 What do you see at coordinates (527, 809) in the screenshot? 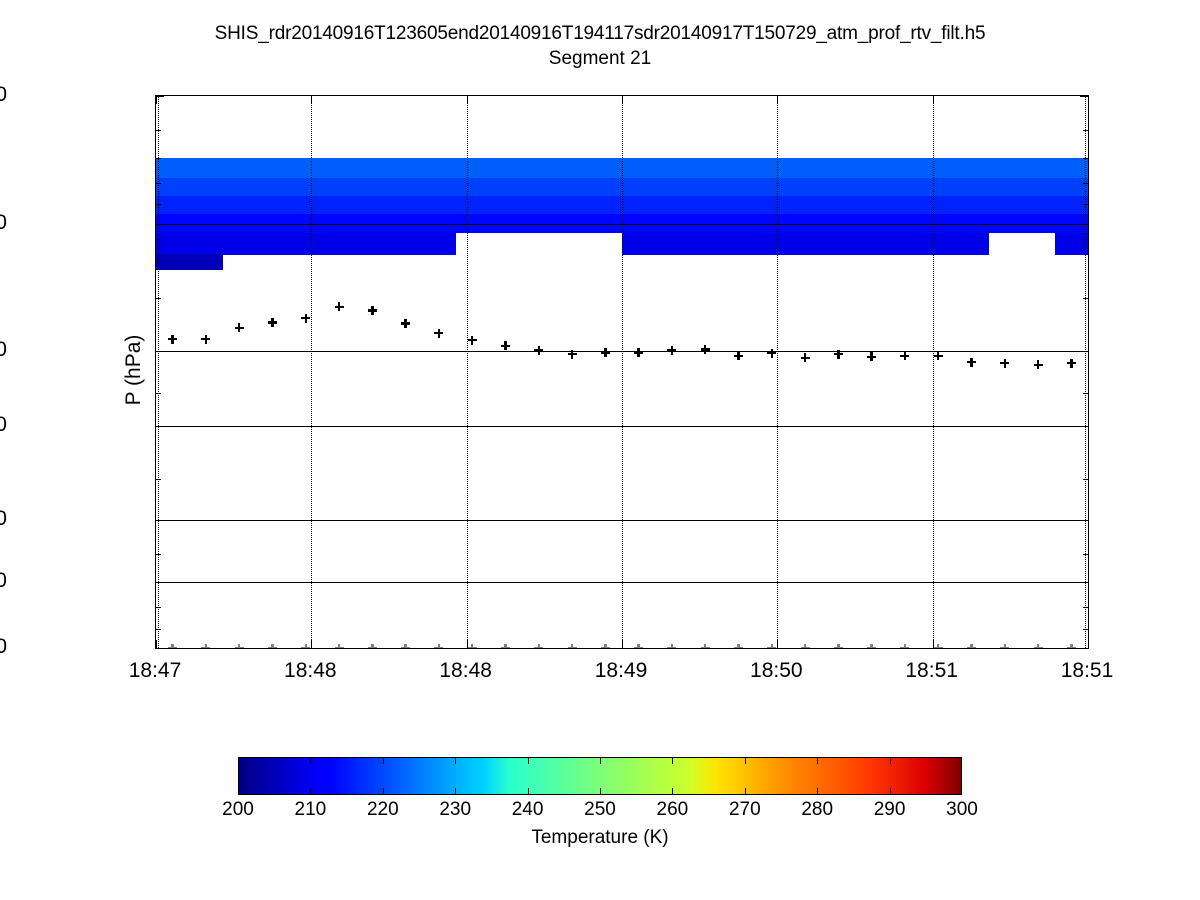
I see `colorbar-tick-label: 240` at bounding box center [527, 809].